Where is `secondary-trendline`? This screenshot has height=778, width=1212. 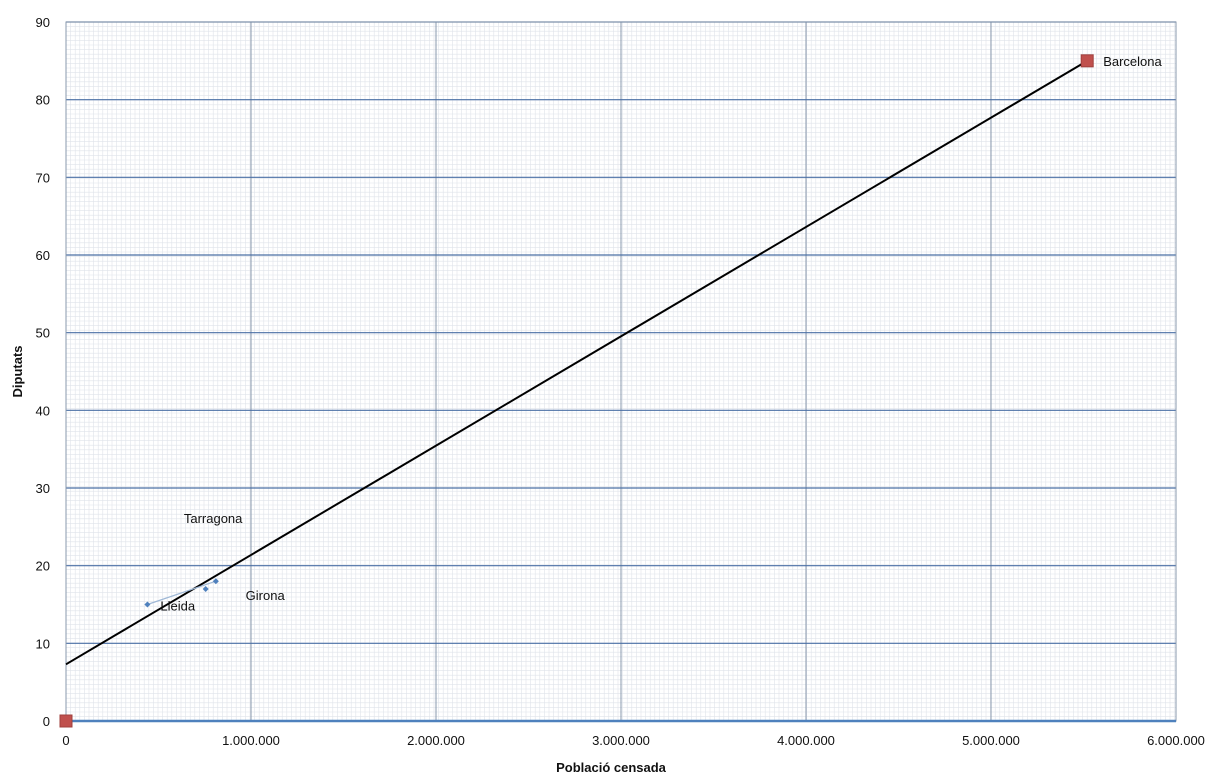
secondary-trendline is located at coordinates (182, 593).